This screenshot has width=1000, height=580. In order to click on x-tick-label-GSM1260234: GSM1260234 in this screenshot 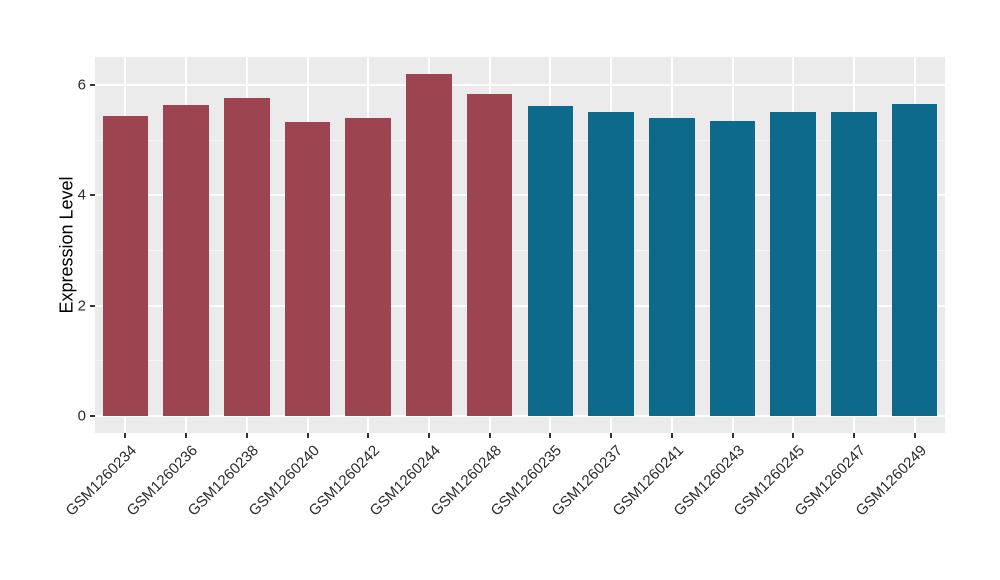, I will do `click(101, 481)`.